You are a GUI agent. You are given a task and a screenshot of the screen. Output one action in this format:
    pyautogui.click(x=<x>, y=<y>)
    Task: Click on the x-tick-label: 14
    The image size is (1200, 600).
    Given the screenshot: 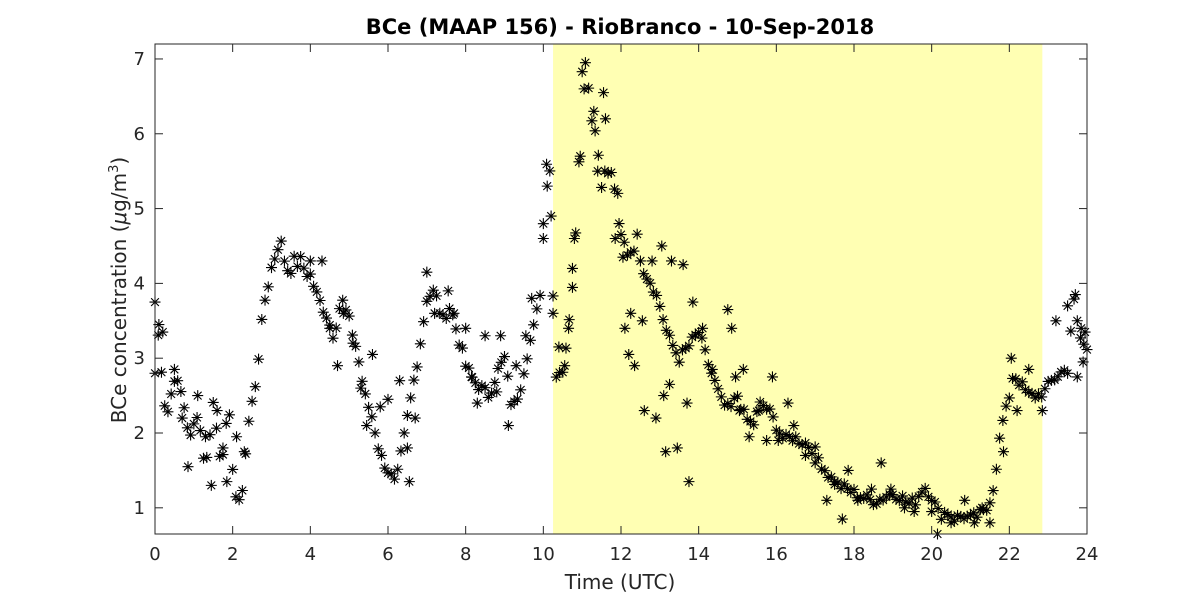 What is the action you would take?
    pyautogui.click(x=698, y=554)
    